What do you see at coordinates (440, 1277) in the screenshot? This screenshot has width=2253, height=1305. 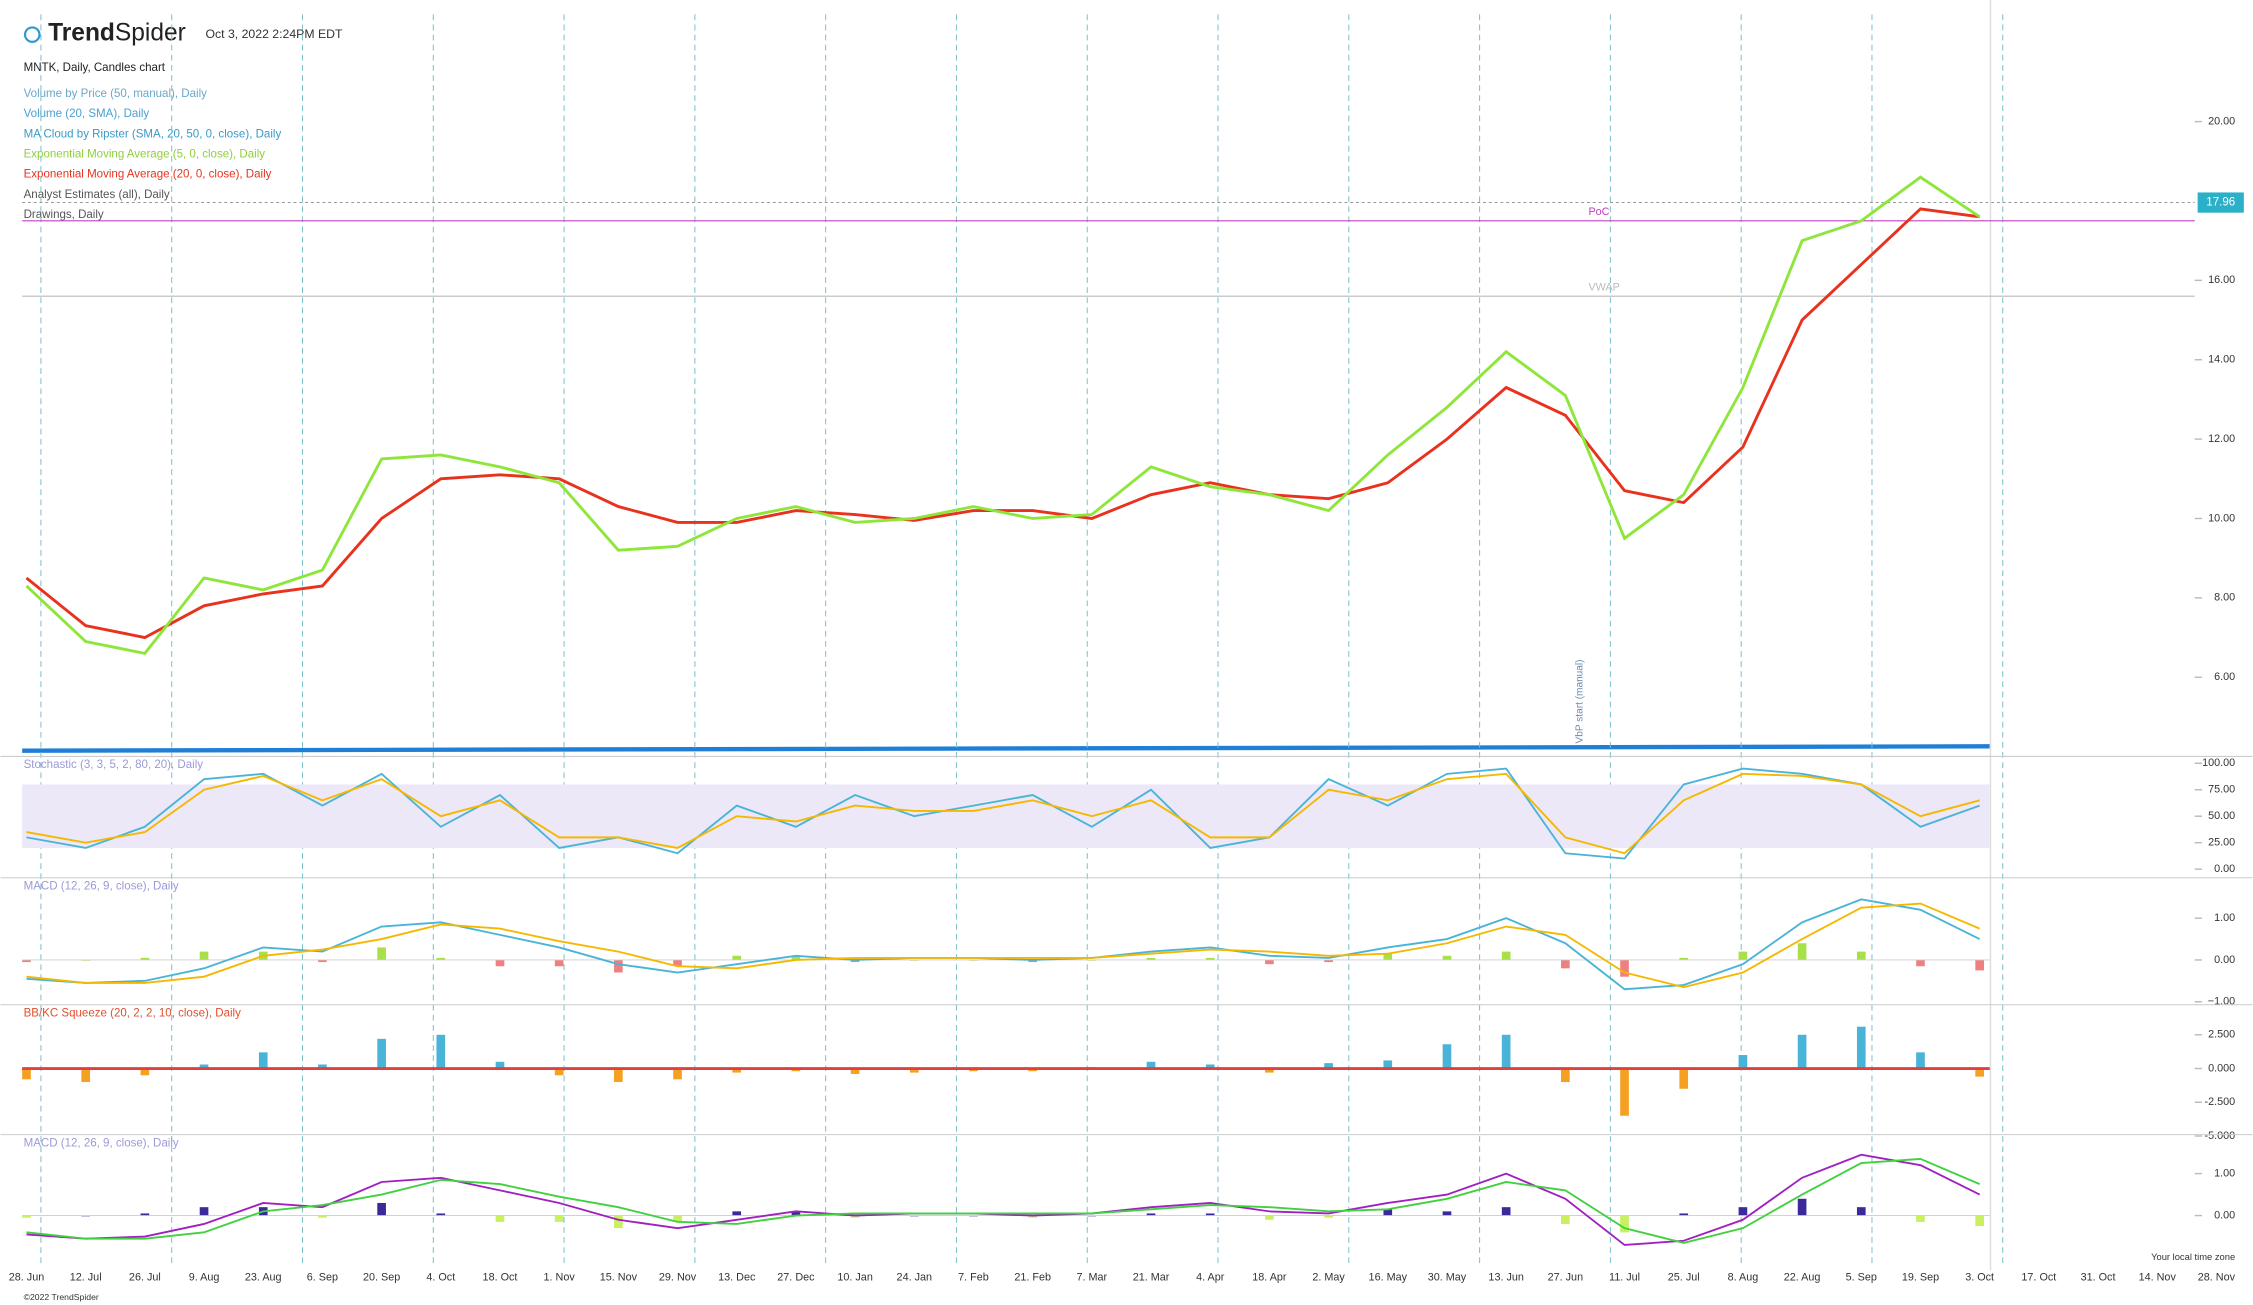 I see `x-tick-label: 4. Oct` at bounding box center [440, 1277].